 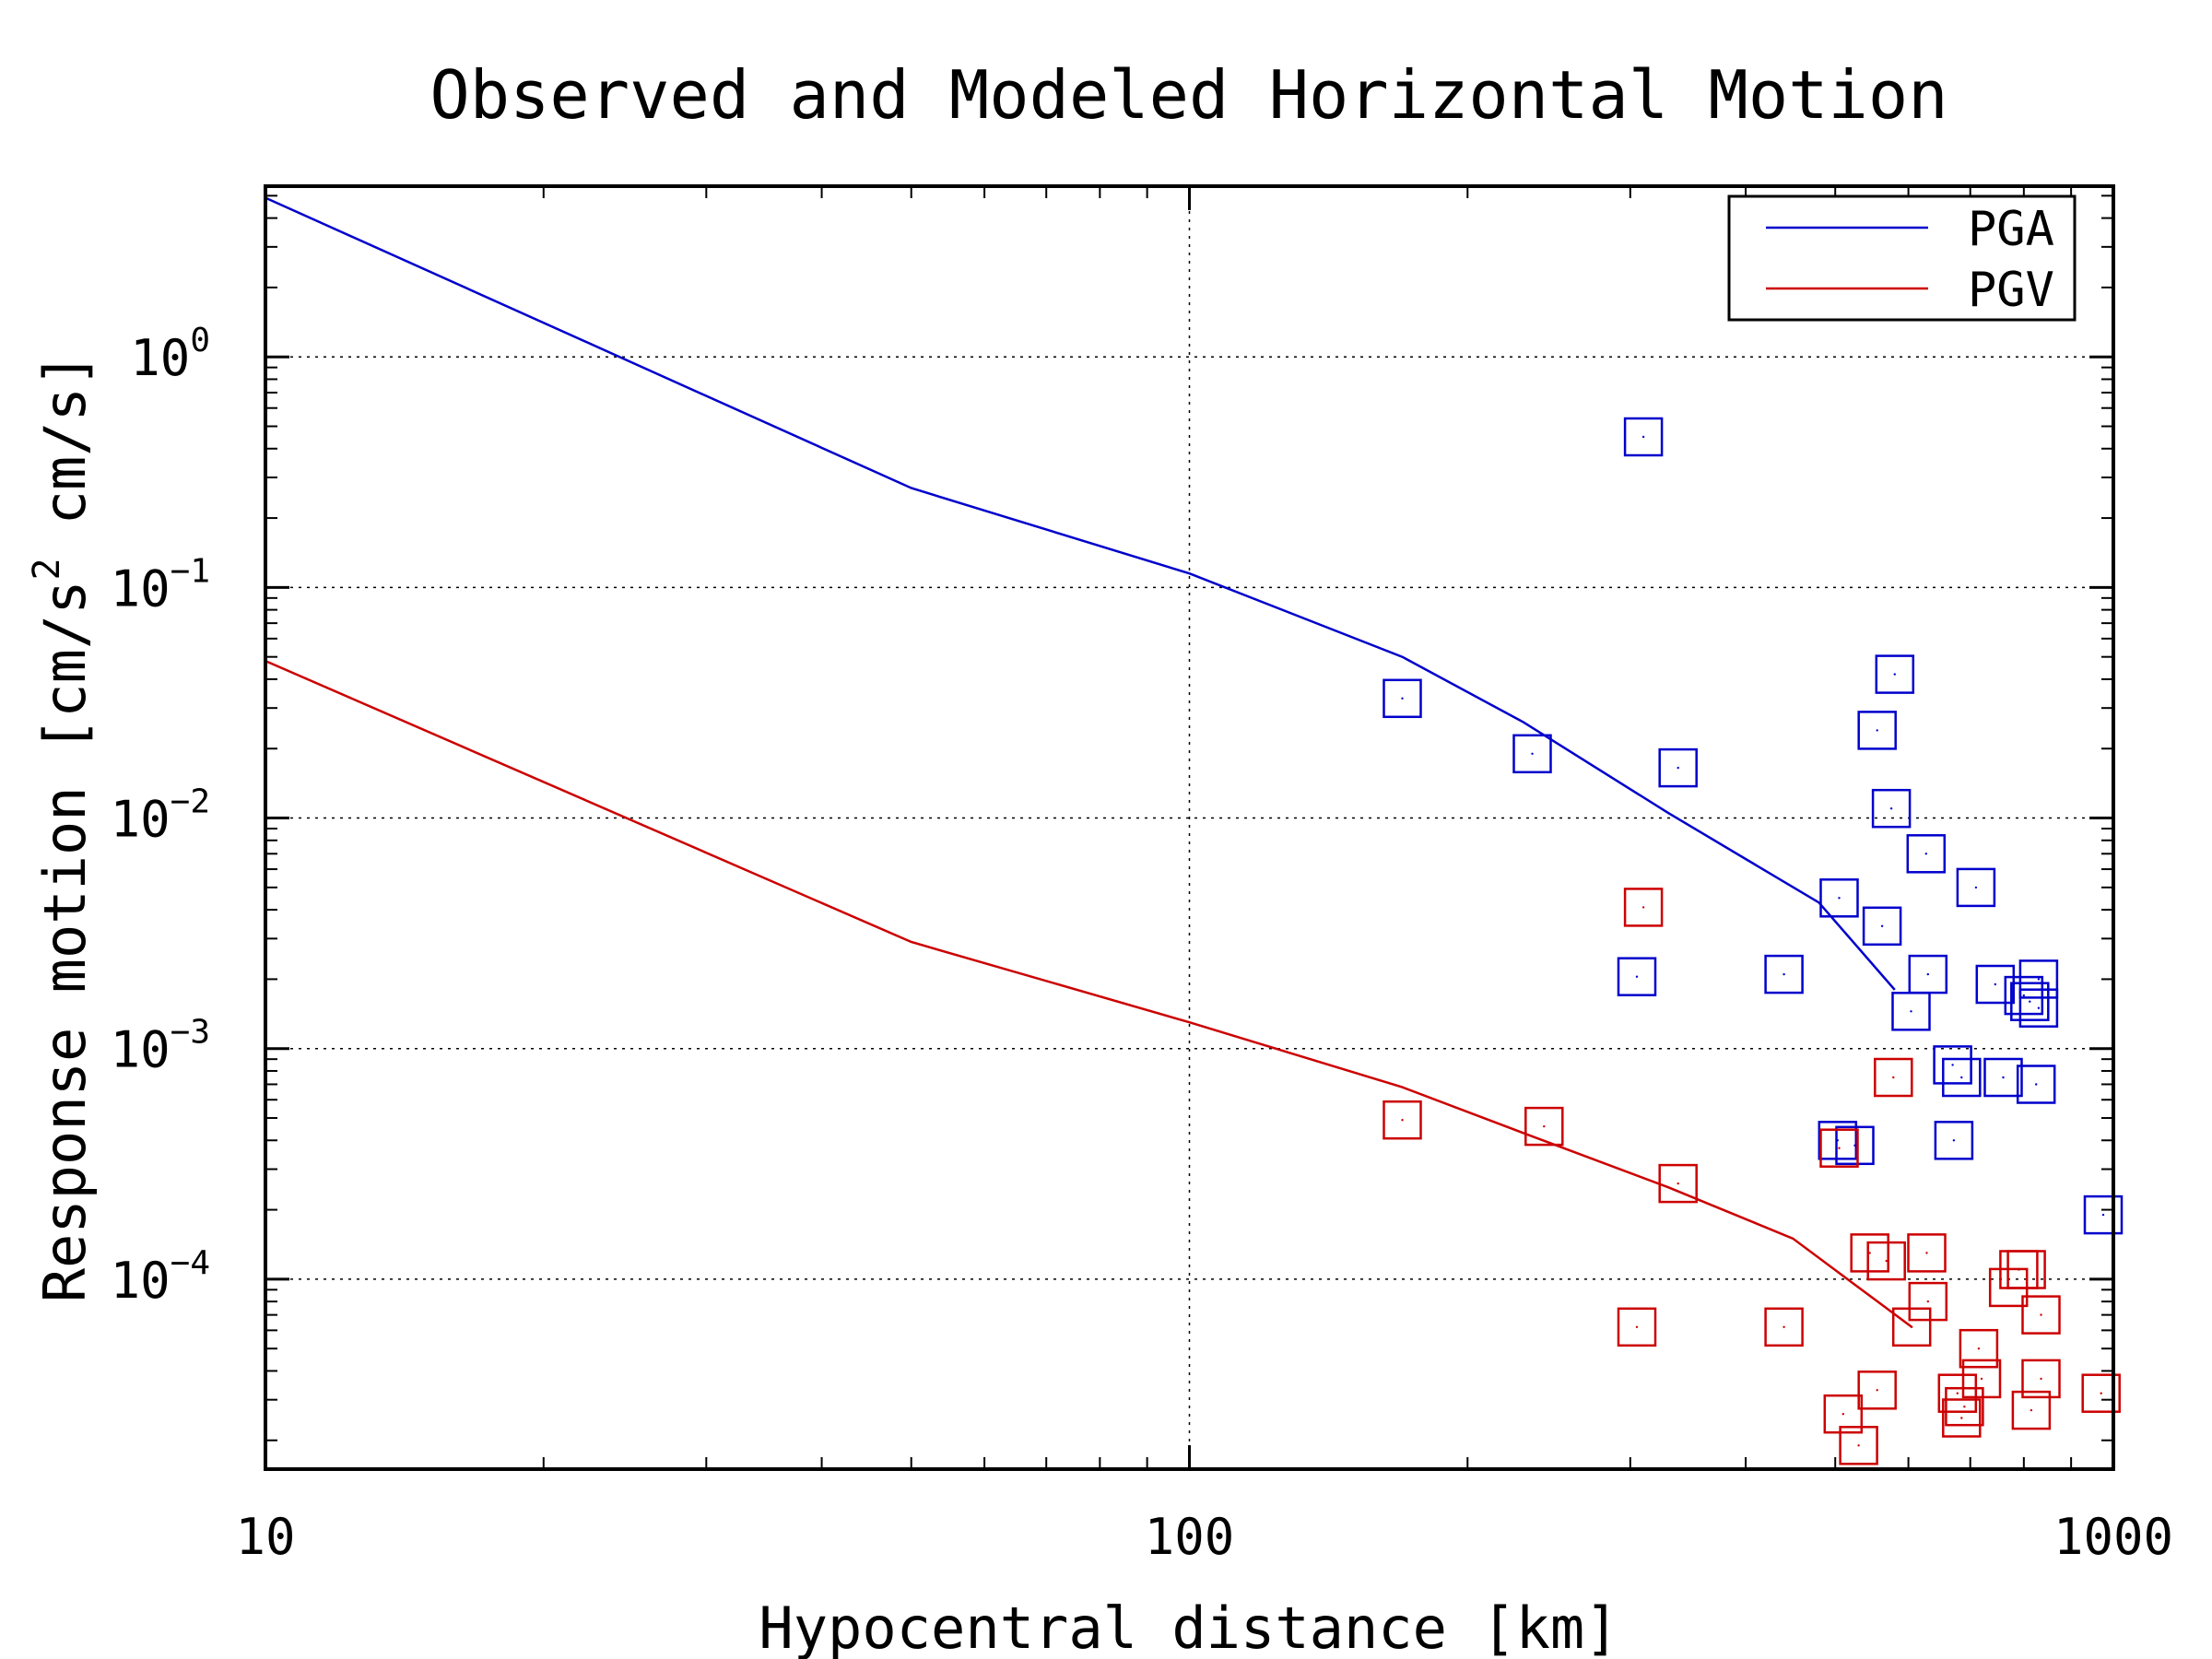 I want to click on x-tick-label: 100, so click(x=1190, y=1537).